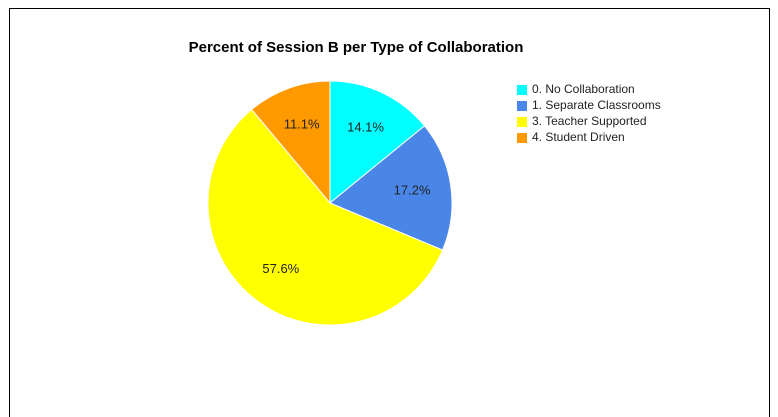 The image size is (778, 417). Describe the element at coordinates (365, 126) in the screenshot. I see `slice-label: 14.1%` at that location.